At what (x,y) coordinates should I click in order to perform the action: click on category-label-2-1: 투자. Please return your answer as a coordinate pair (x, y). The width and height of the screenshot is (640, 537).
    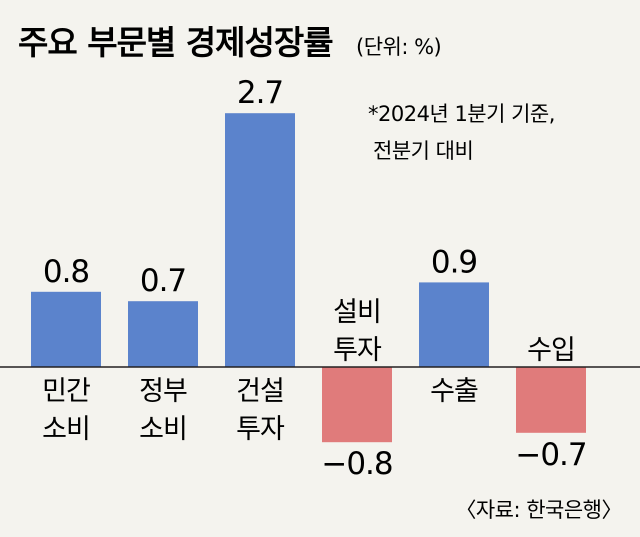
    Looking at the image, I should click on (260, 429).